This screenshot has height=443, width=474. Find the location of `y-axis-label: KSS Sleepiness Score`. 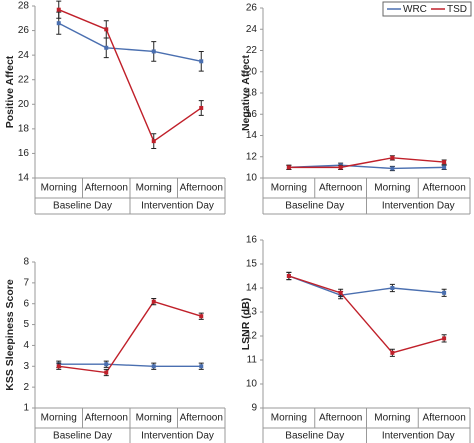

y-axis-label: KSS Sleepiness Score is located at coordinates (10, 335).